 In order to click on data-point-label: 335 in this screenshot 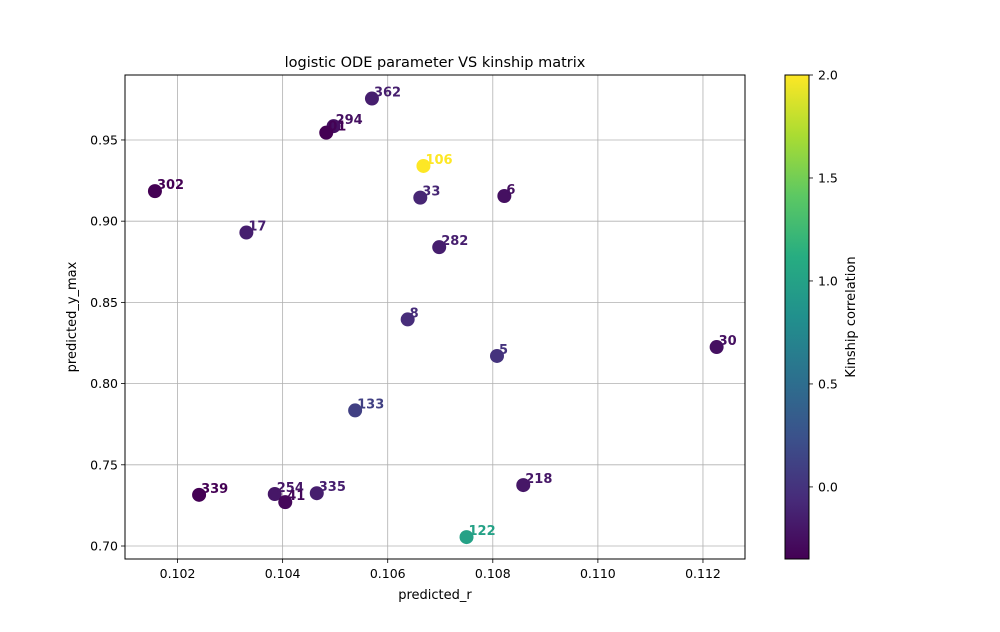, I will do `click(332, 487)`.